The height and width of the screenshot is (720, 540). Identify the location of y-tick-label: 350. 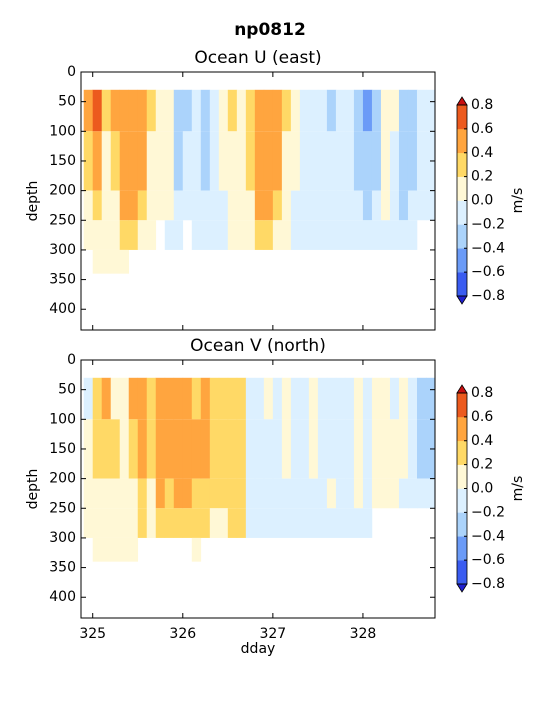
(62, 568).